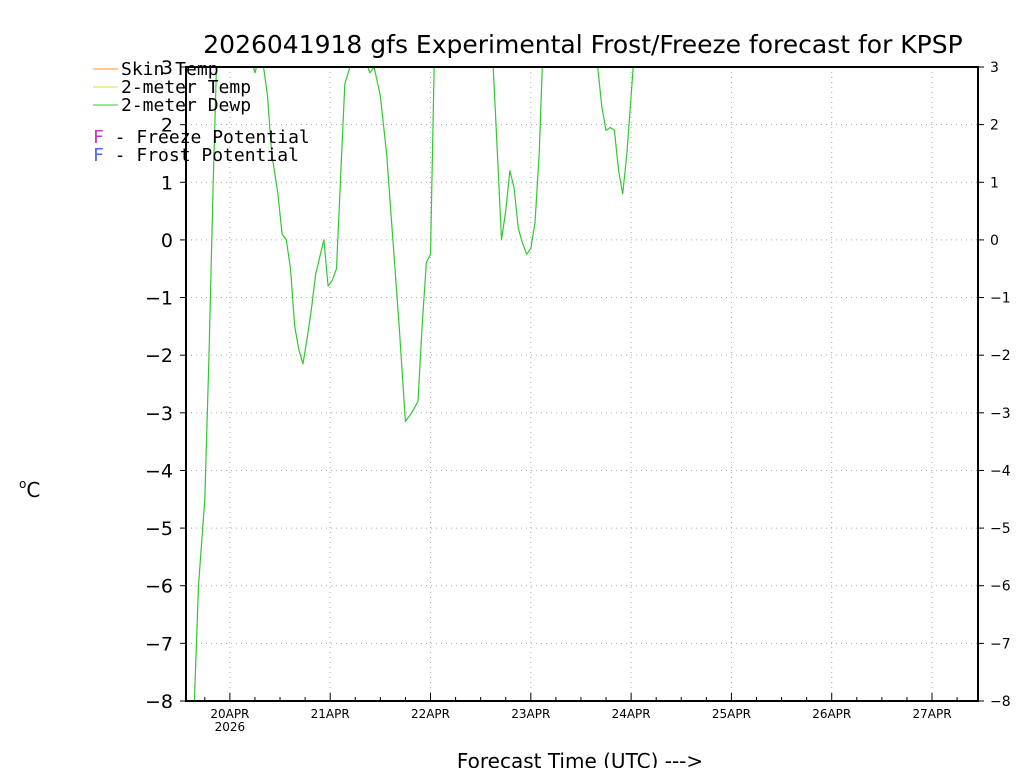 This screenshot has width=1024, height=768. I want to click on y-tick-label-left: −2, so click(159, 356).